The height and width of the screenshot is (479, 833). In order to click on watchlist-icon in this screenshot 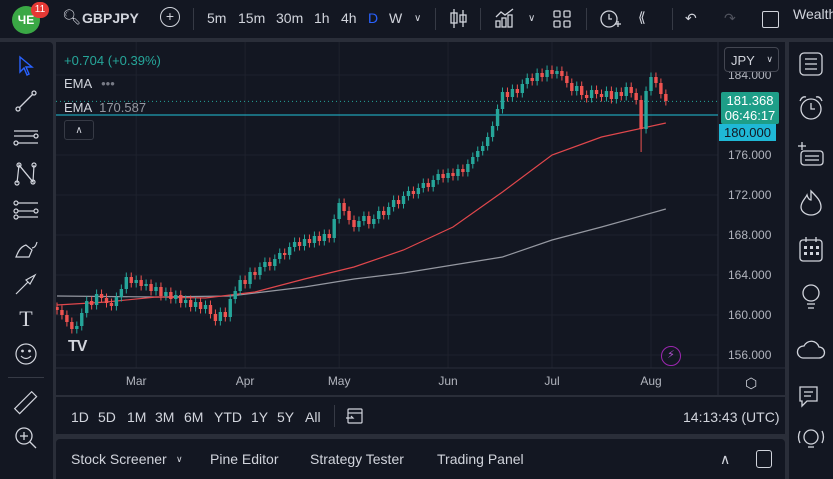, I will do `click(811, 64)`.